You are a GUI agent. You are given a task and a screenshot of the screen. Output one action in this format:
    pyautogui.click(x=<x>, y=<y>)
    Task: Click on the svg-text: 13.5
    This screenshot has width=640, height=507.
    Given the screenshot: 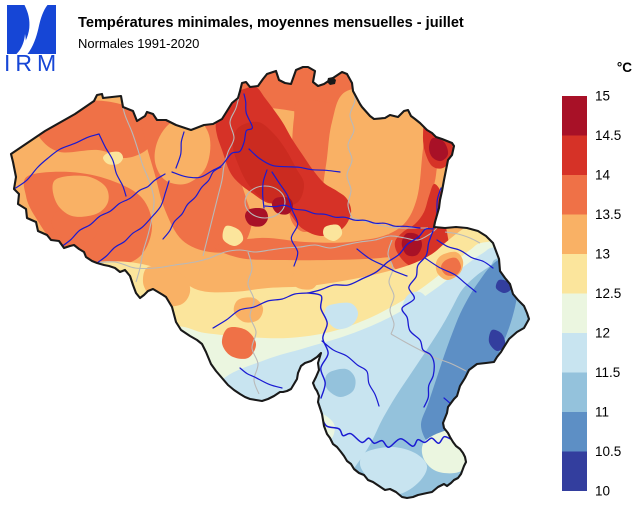 What is the action you would take?
    pyautogui.click(x=608, y=214)
    